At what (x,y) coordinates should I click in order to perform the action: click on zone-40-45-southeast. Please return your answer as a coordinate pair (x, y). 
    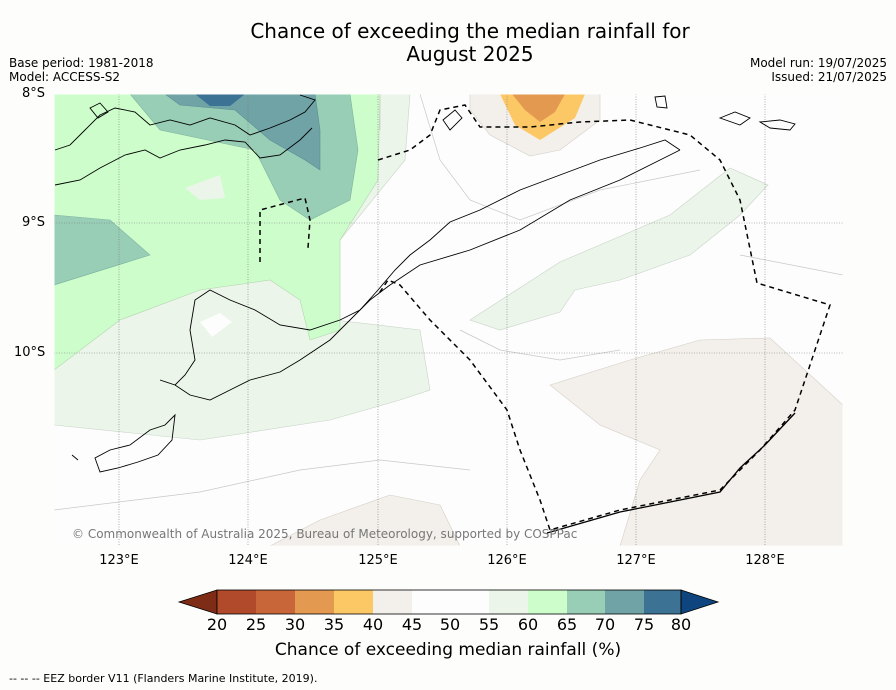
    Looking at the image, I should click on (696, 441).